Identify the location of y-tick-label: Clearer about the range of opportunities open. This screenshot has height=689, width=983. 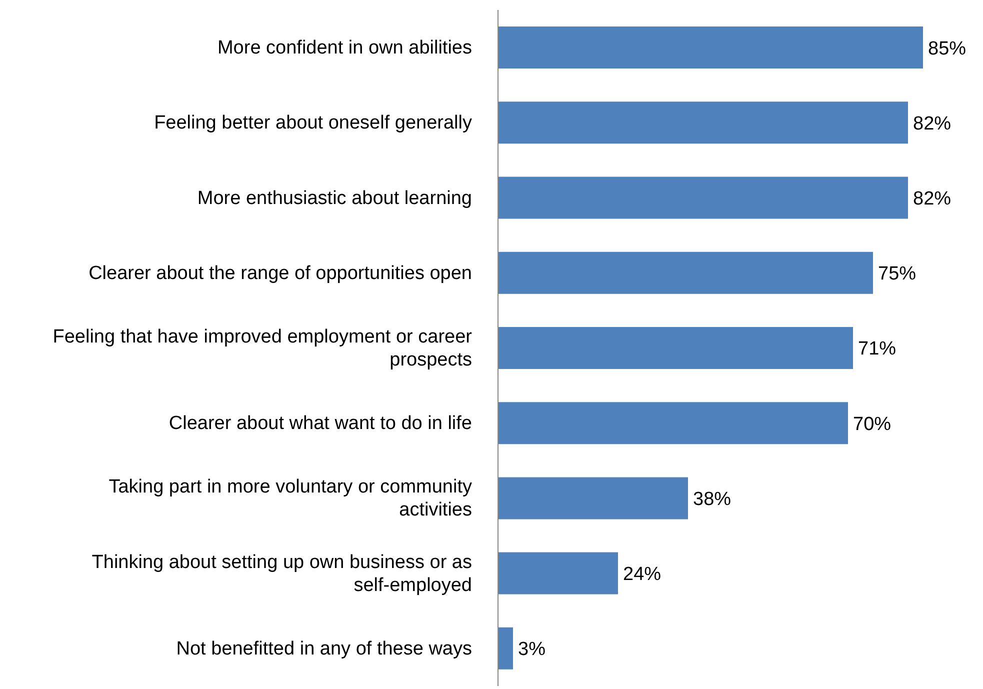
(280, 273).